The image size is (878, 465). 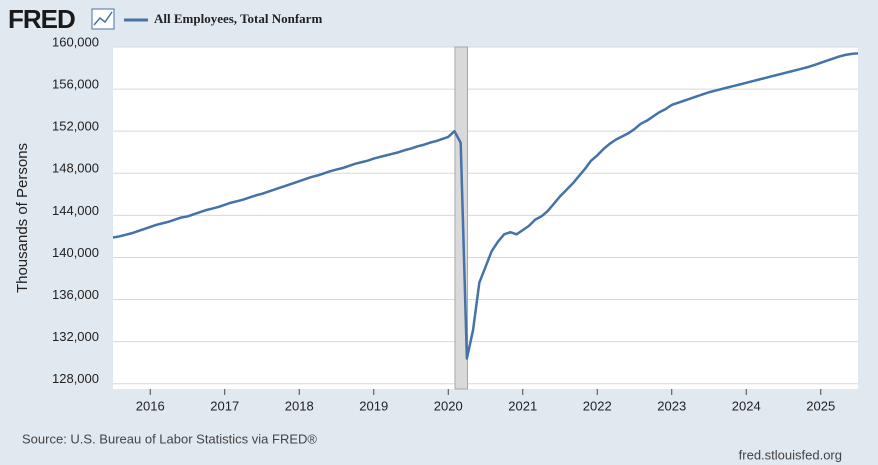 I want to click on x-tick-label: 2017, so click(x=224, y=405).